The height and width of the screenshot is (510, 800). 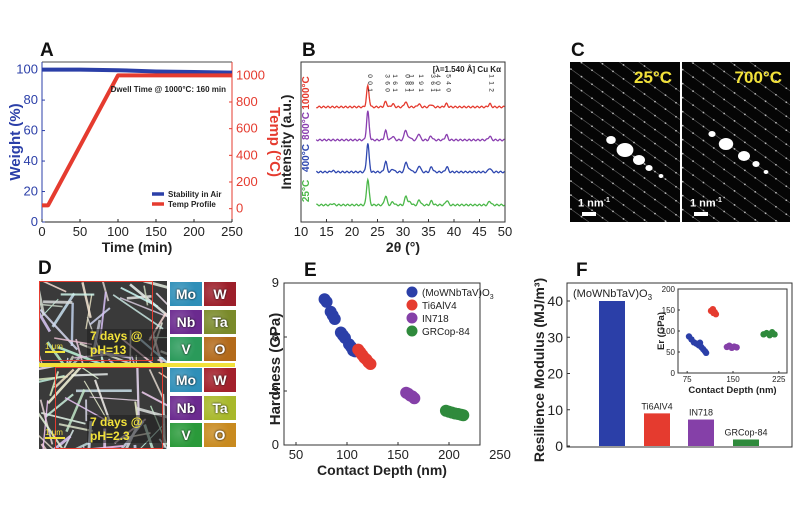 I want to click on tem-temp-label: 25°C, so click(x=653, y=77).